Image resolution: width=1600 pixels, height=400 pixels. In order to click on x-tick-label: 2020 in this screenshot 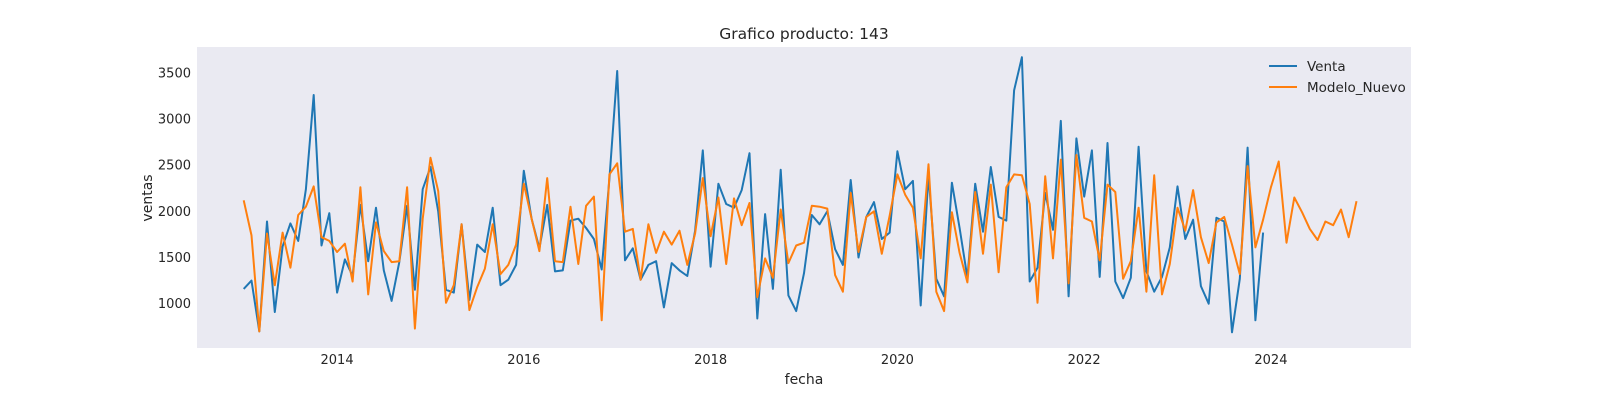, I will do `click(897, 360)`.